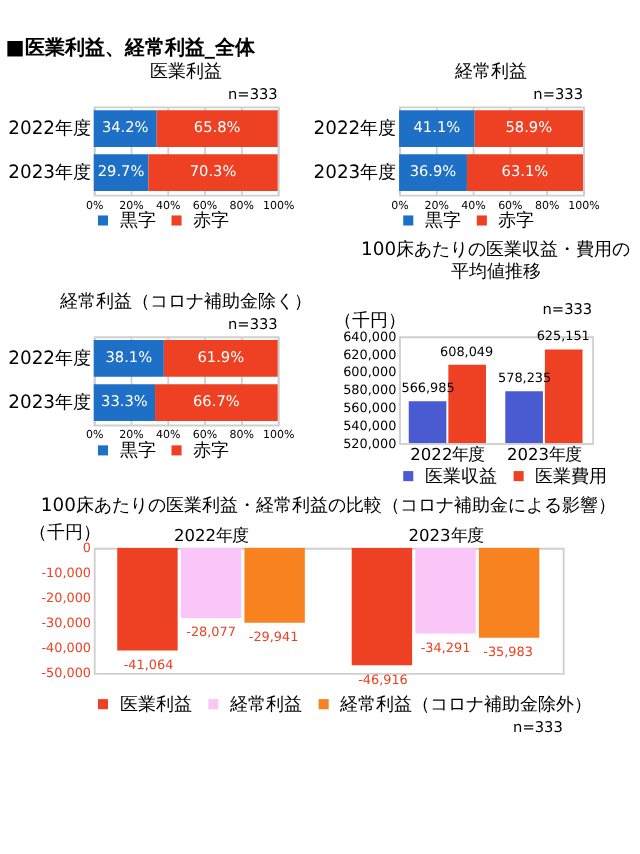  I want to click on chart-title: 100床あたりの医業収益・費用の平均値推移, so click(496, 261).